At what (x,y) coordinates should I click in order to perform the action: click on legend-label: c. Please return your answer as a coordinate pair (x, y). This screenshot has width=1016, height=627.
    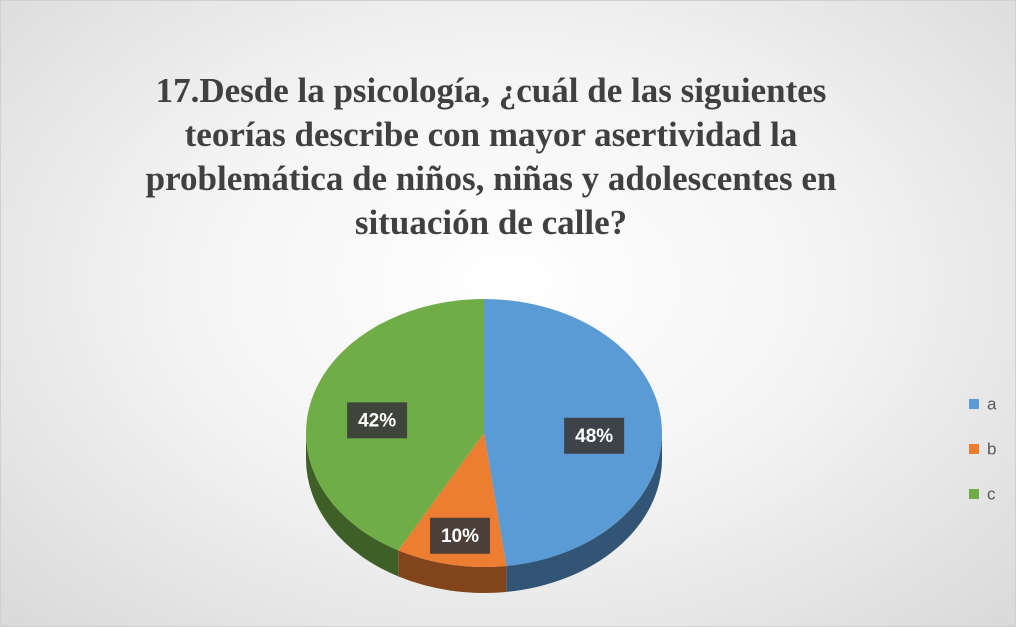
    Looking at the image, I should click on (991, 493).